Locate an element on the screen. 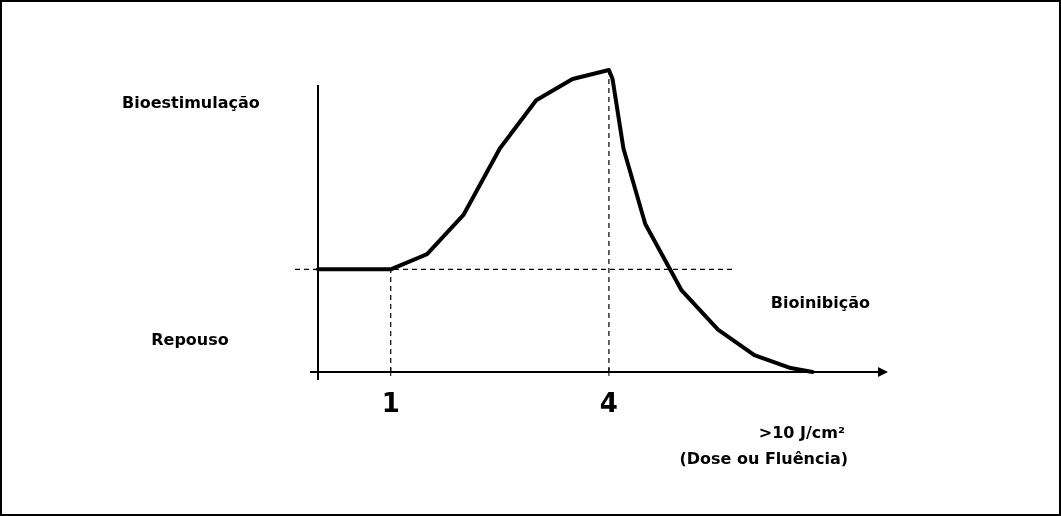 The width and height of the screenshot is (1061, 516). annotation: Bioinibição is located at coordinates (820, 302).